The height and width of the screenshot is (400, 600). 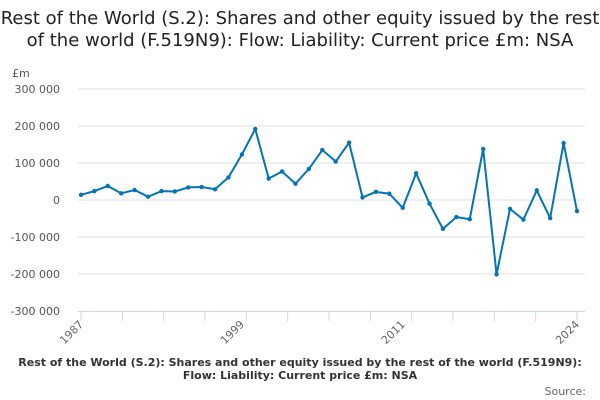 I want to click on y-tick-label: -100 000, so click(x=35, y=237).